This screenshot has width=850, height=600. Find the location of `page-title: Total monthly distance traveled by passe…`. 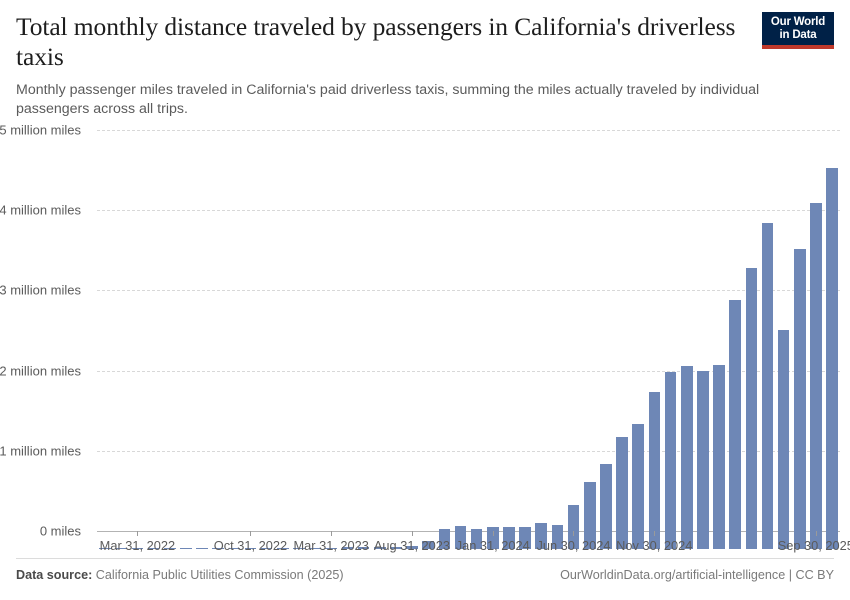

page-title: Total monthly distance traveled by passe… is located at coordinates (376, 42).